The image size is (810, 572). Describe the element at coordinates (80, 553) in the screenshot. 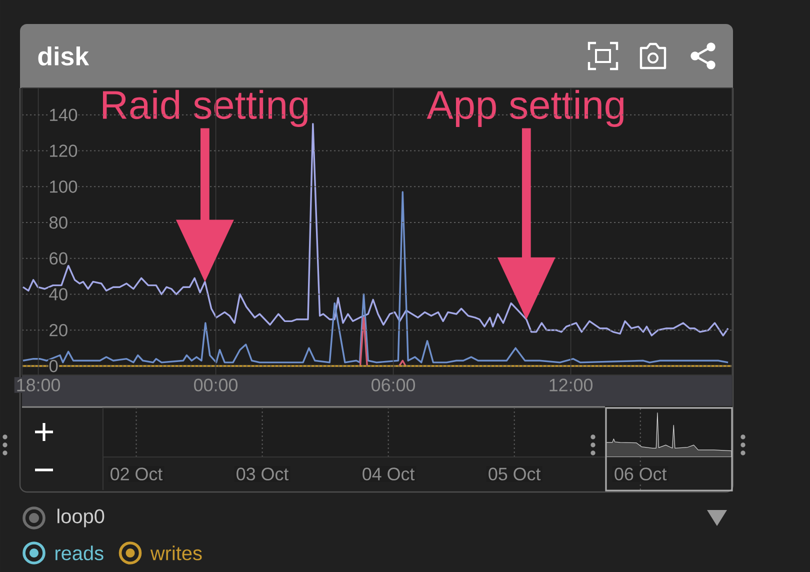

I see `legend-label: reads` at that location.